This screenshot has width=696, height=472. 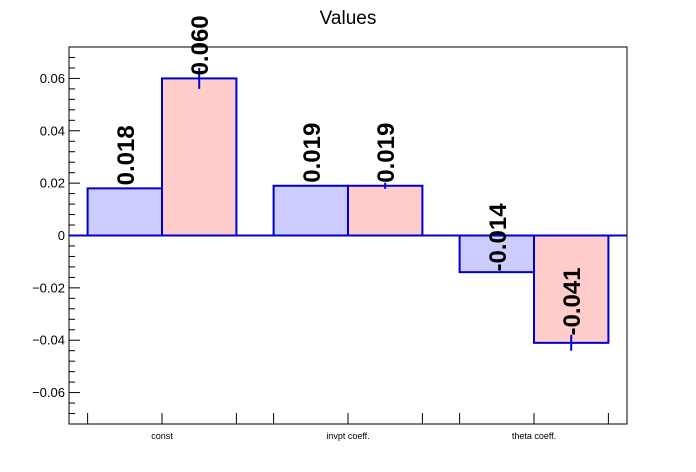 I want to click on x-tick-label: theta coeff., so click(x=534, y=436).